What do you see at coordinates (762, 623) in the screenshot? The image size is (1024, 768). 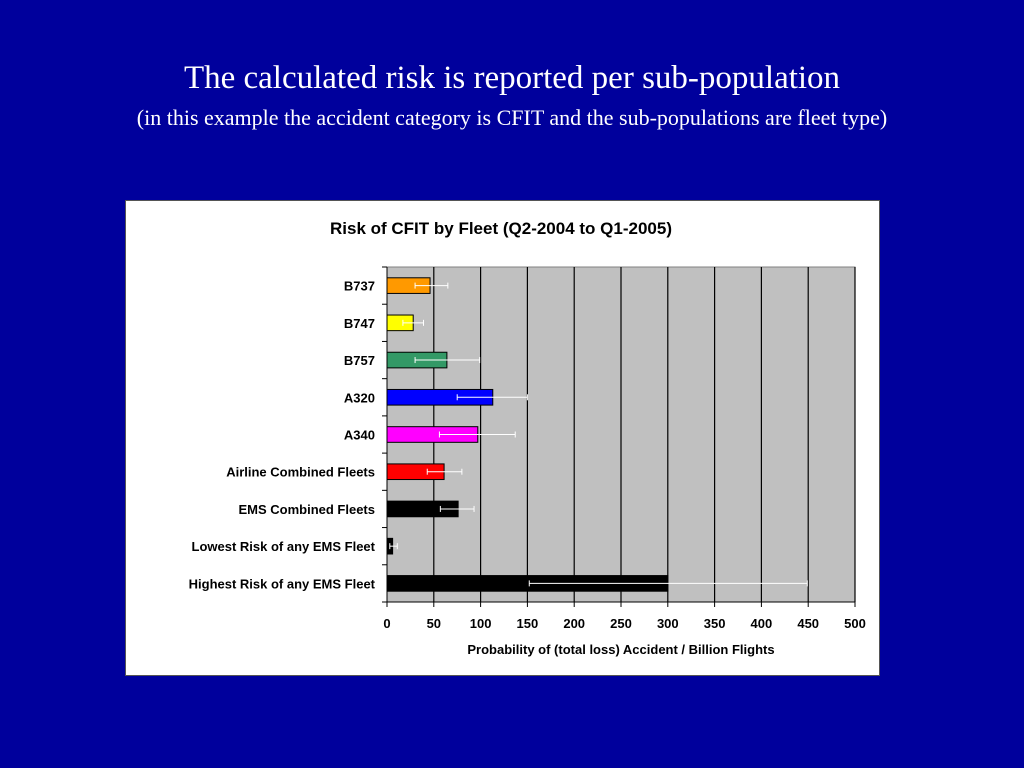 I see `x-tick-label: 400` at bounding box center [762, 623].